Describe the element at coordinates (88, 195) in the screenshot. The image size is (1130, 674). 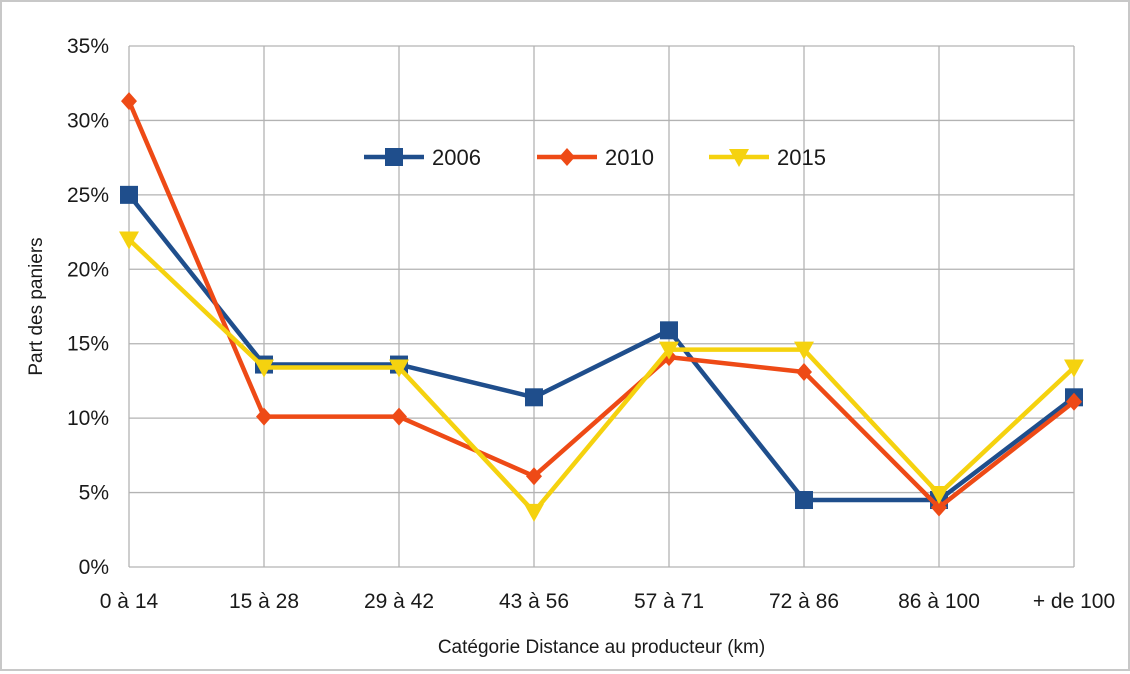
I see `y-tick-label: 25%` at that location.